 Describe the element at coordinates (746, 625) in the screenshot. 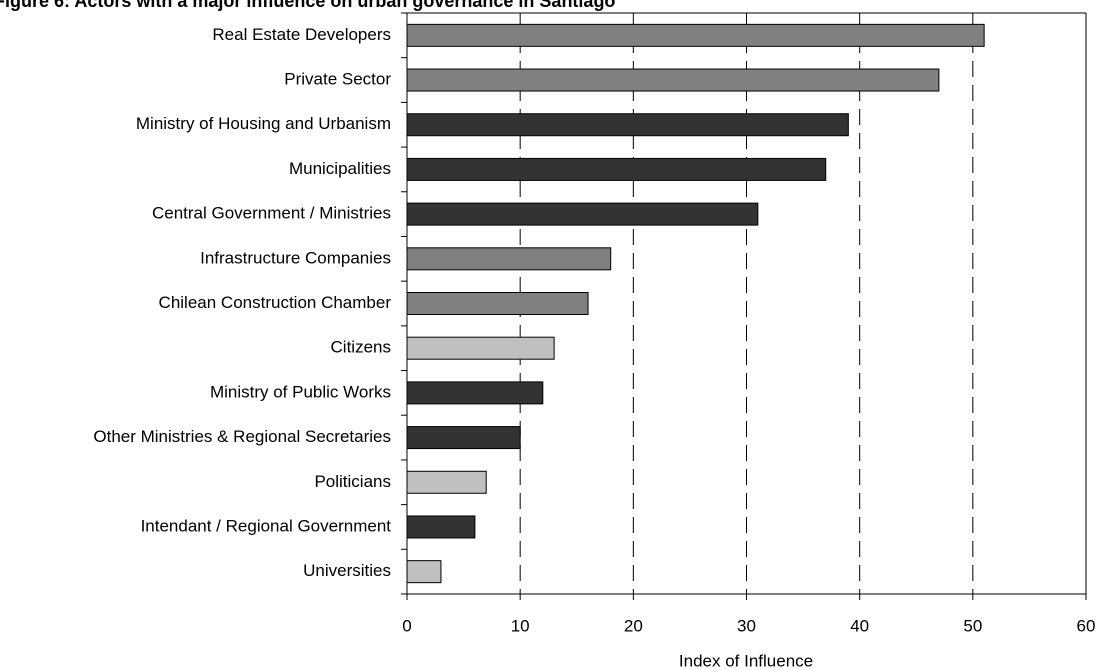

I see `x-tick-label: 30` at that location.